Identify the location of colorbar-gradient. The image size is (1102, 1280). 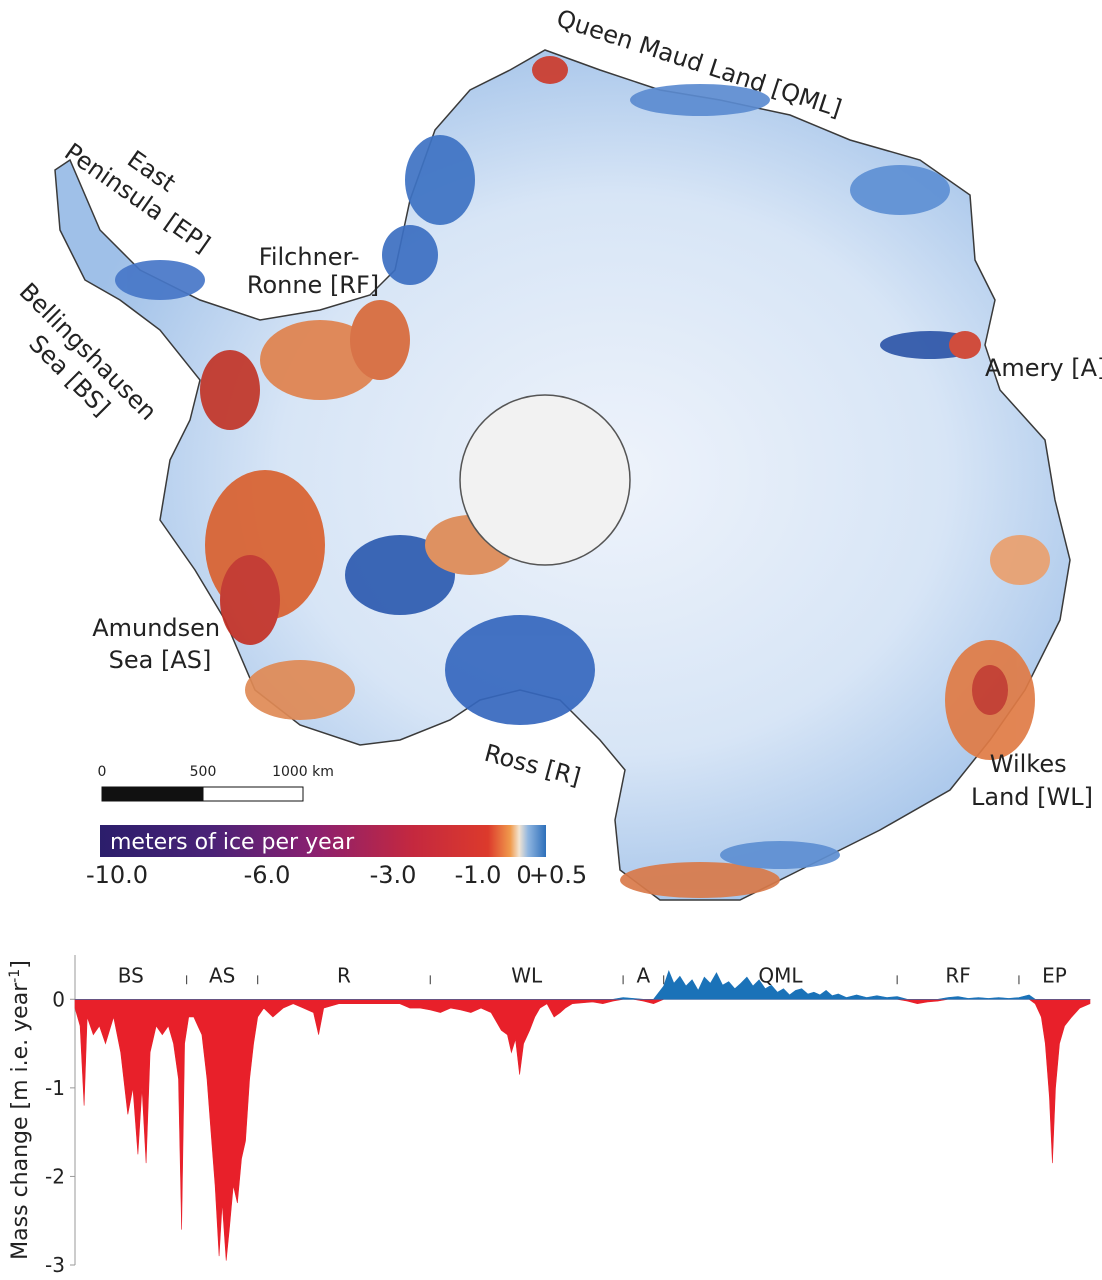
(323, 841).